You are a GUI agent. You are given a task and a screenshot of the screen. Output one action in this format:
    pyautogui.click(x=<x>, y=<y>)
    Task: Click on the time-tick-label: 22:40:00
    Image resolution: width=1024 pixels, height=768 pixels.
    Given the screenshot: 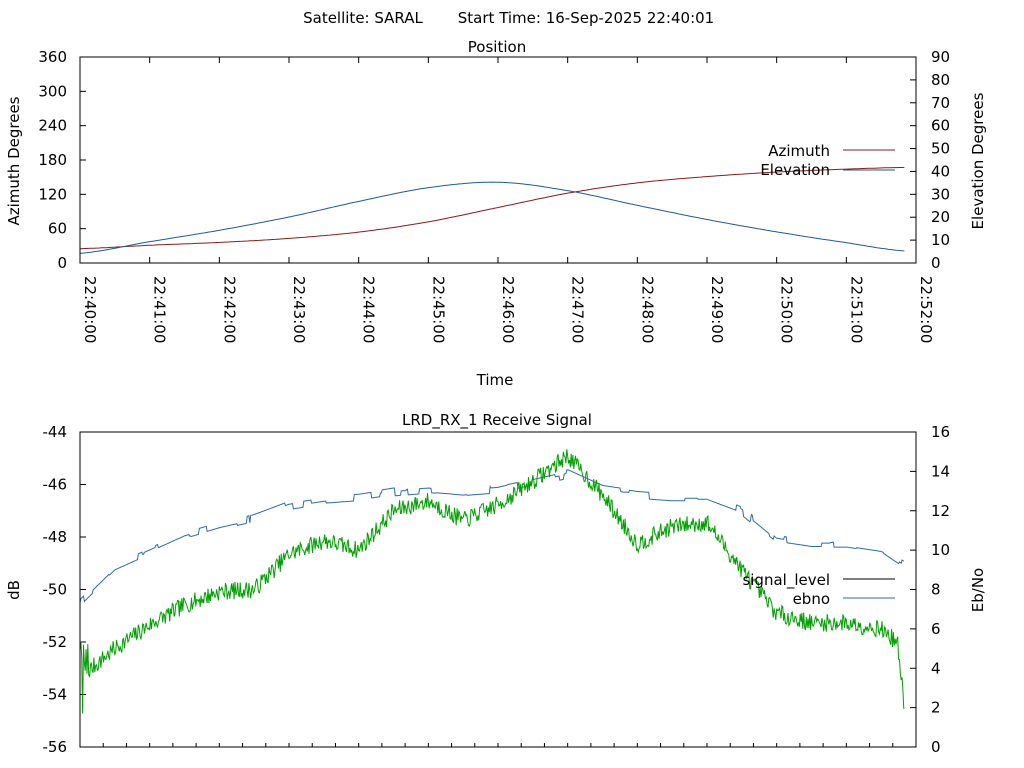 What is the action you would take?
    pyautogui.click(x=90, y=309)
    